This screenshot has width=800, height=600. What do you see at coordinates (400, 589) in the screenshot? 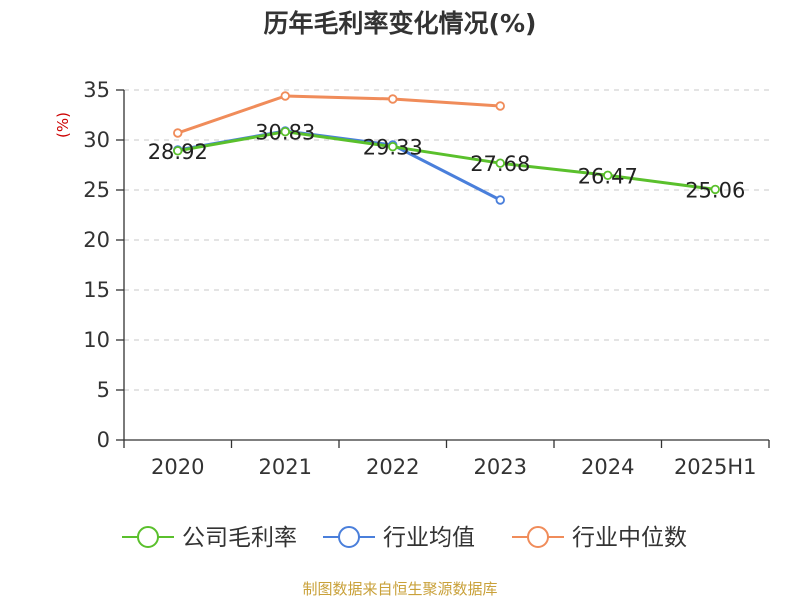
I see `source-note: 制图数据来自恒生聚源数据库` at bounding box center [400, 589].